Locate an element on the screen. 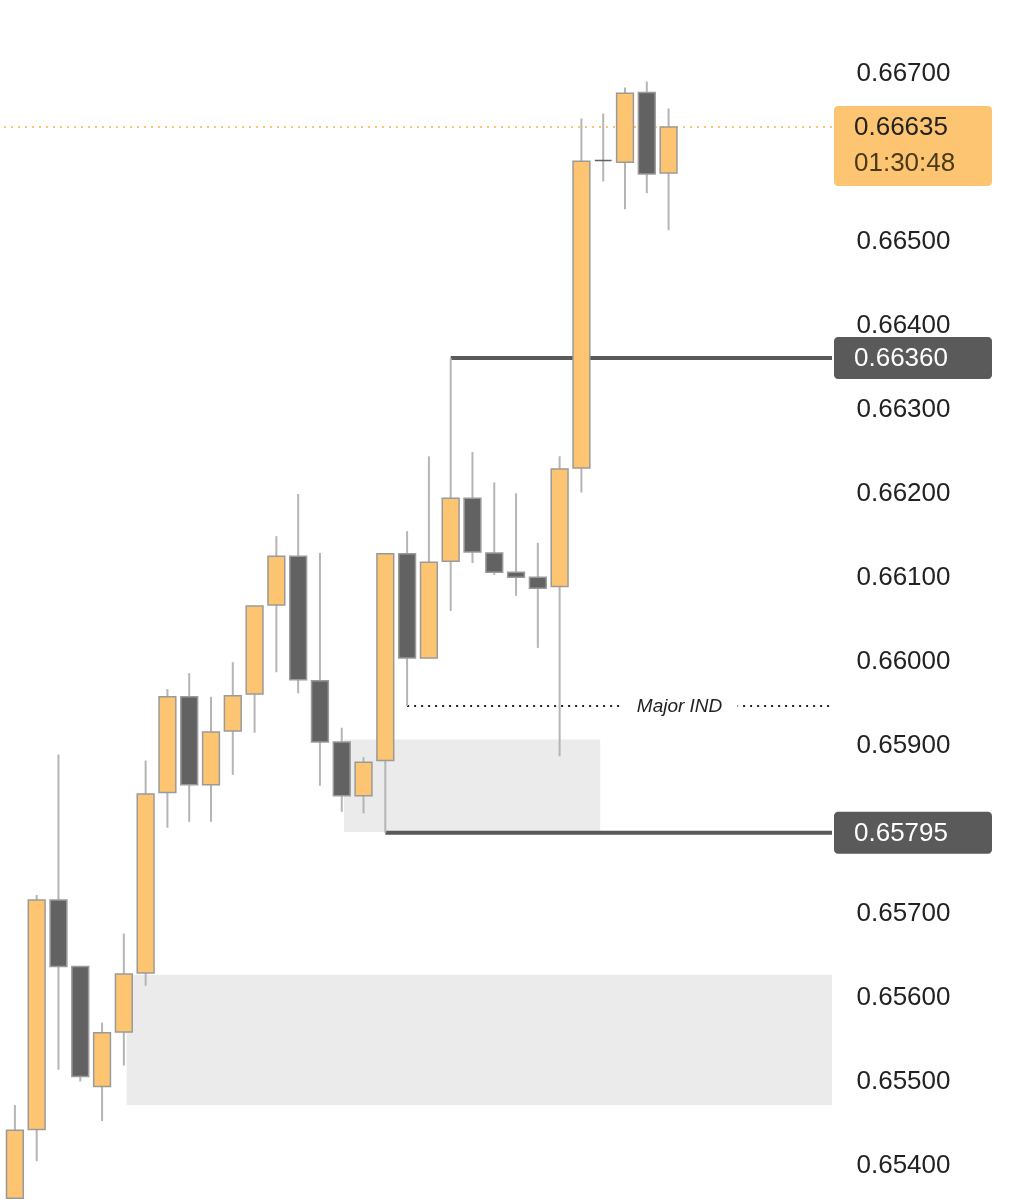 This screenshot has width=1013, height=1200. y-tick-label: 0.65400 is located at coordinates (903, 1164).